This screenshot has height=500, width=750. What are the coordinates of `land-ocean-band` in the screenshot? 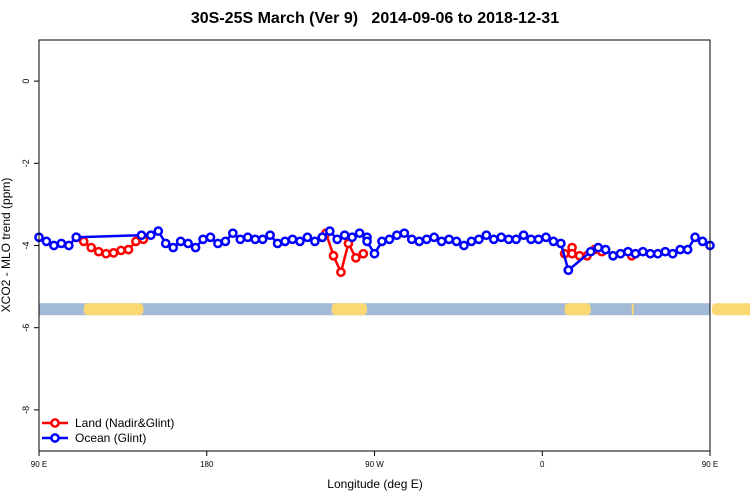 It's located at (394, 309).